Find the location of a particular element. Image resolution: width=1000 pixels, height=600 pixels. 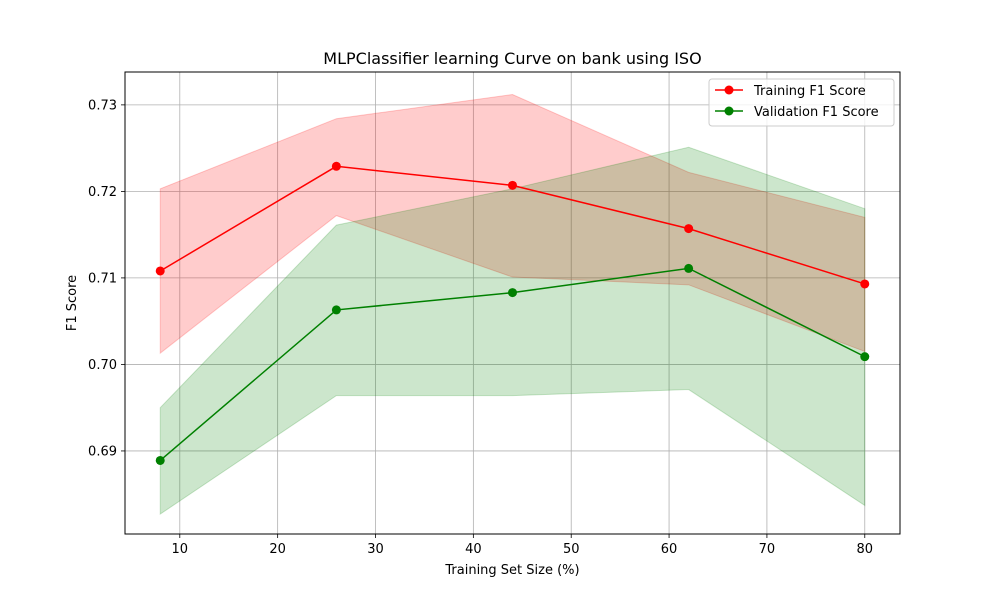

legend-marker-training is located at coordinates (729, 90).